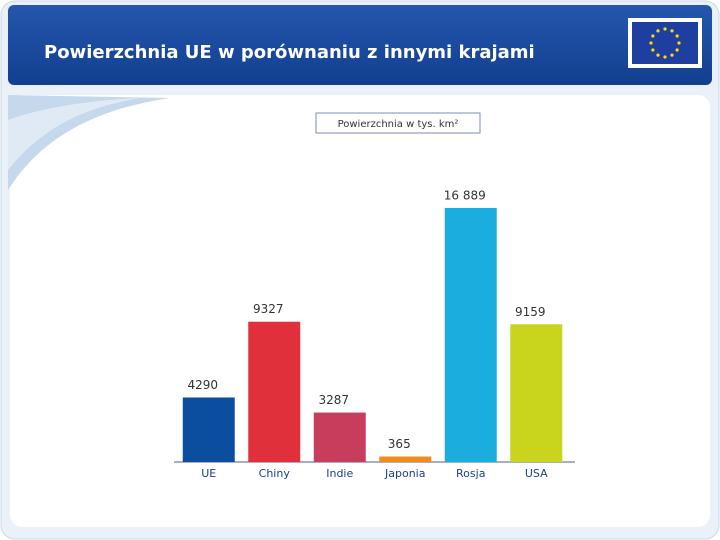  Describe the element at coordinates (399, 444) in the screenshot. I see `value-label: 365` at that location.